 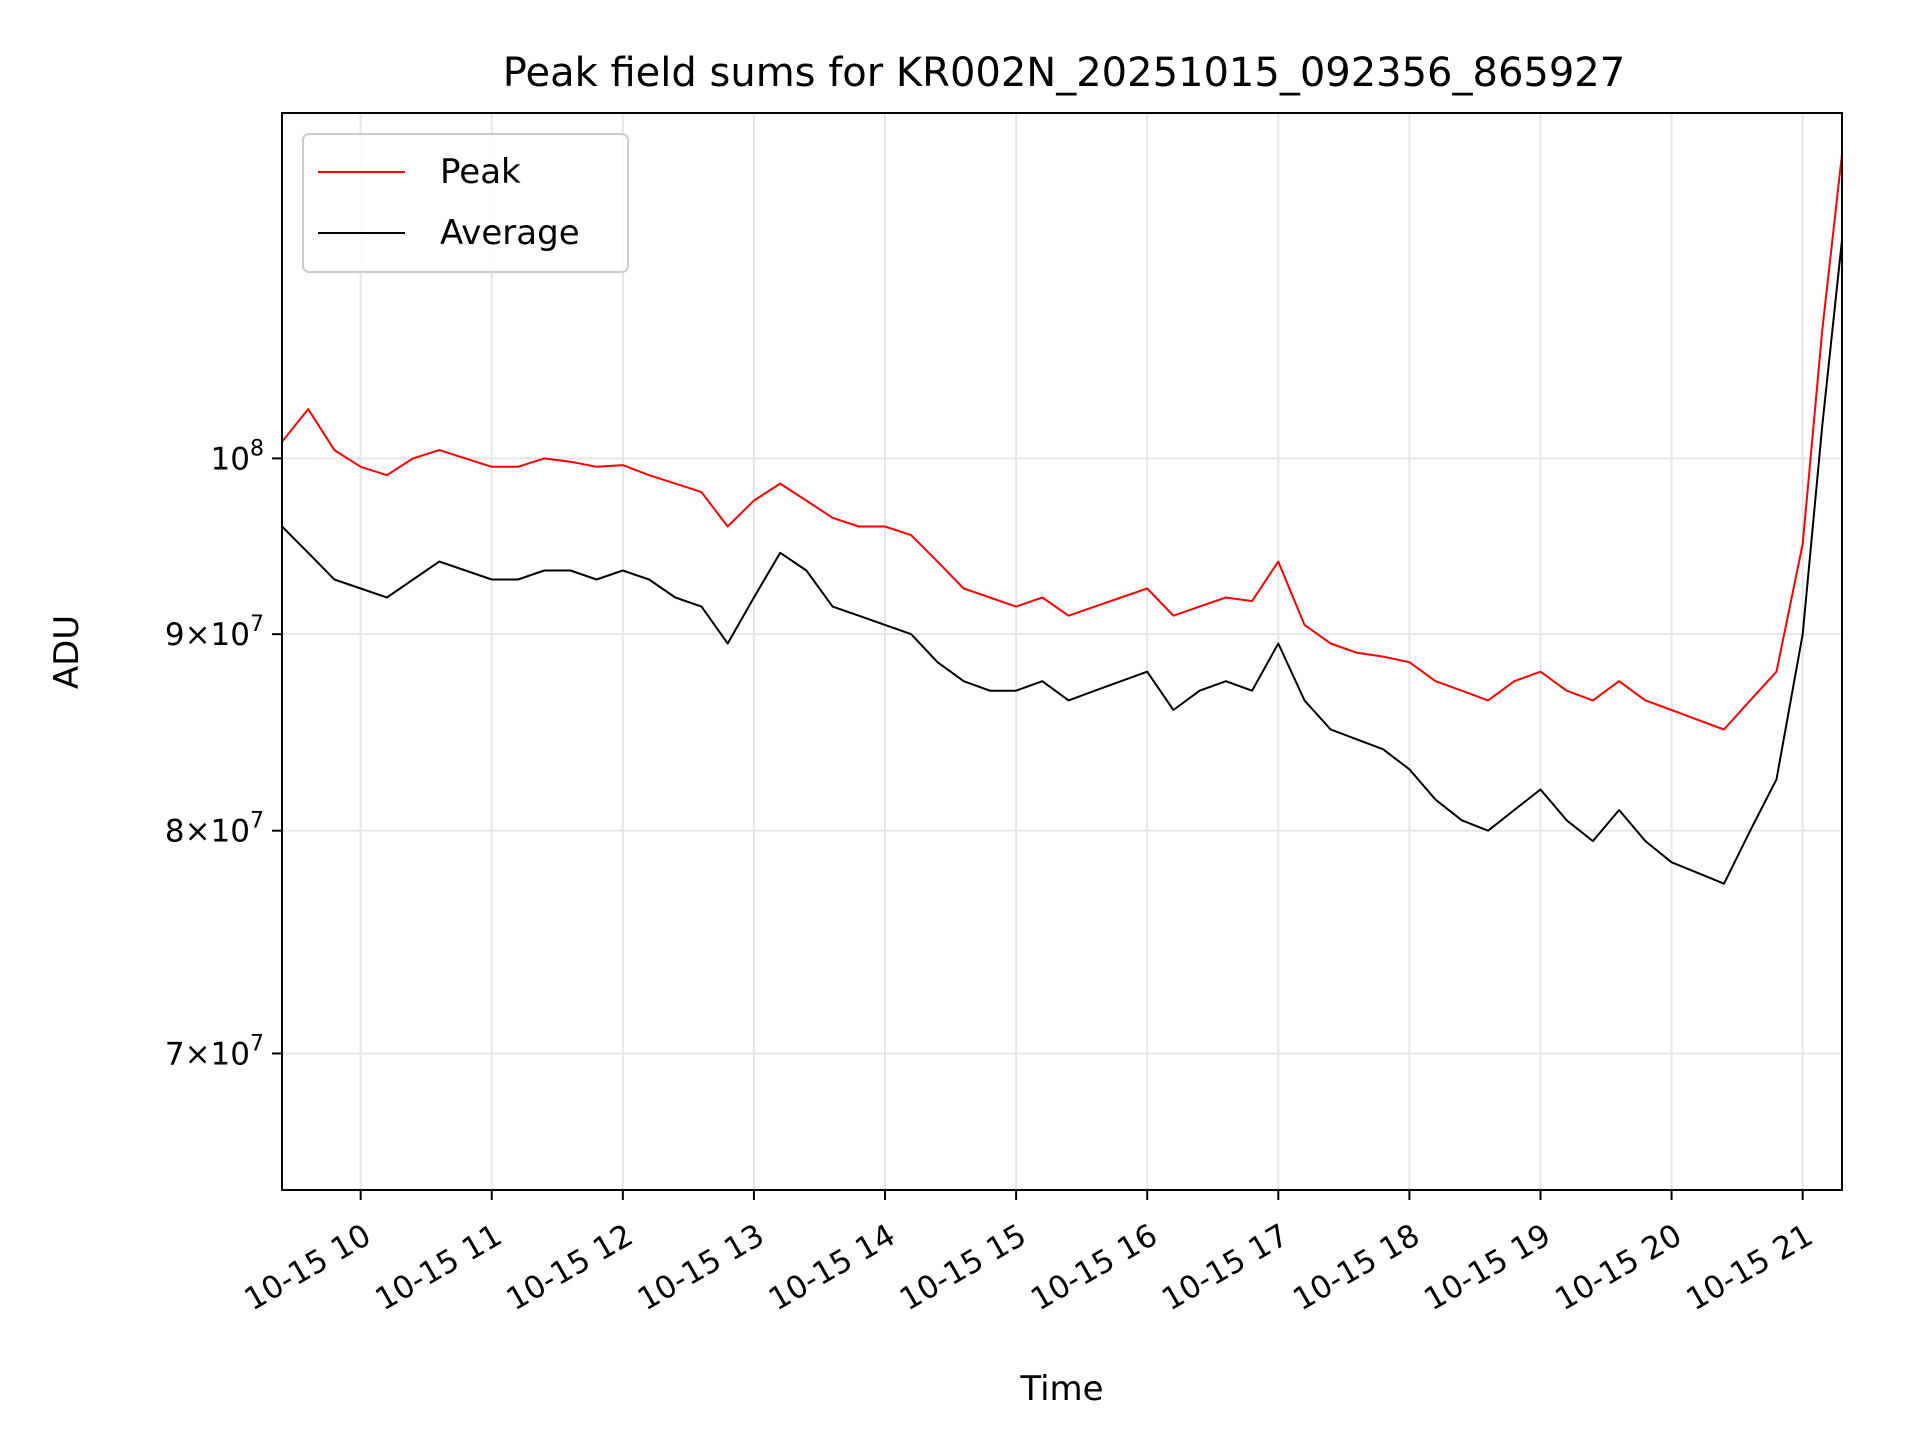 What do you see at coordinates (214, 829) in the screenshot?
I see `y-tick-label: 8×107` at bounding box center [214, 829].